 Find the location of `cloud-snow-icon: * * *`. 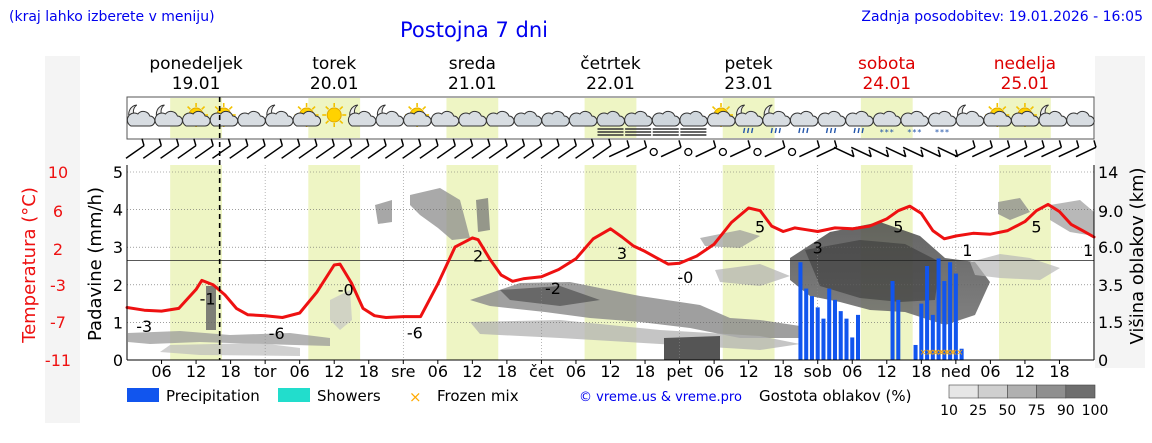

cloud-snow-icon: * * * is located at coordinates (887, 123).